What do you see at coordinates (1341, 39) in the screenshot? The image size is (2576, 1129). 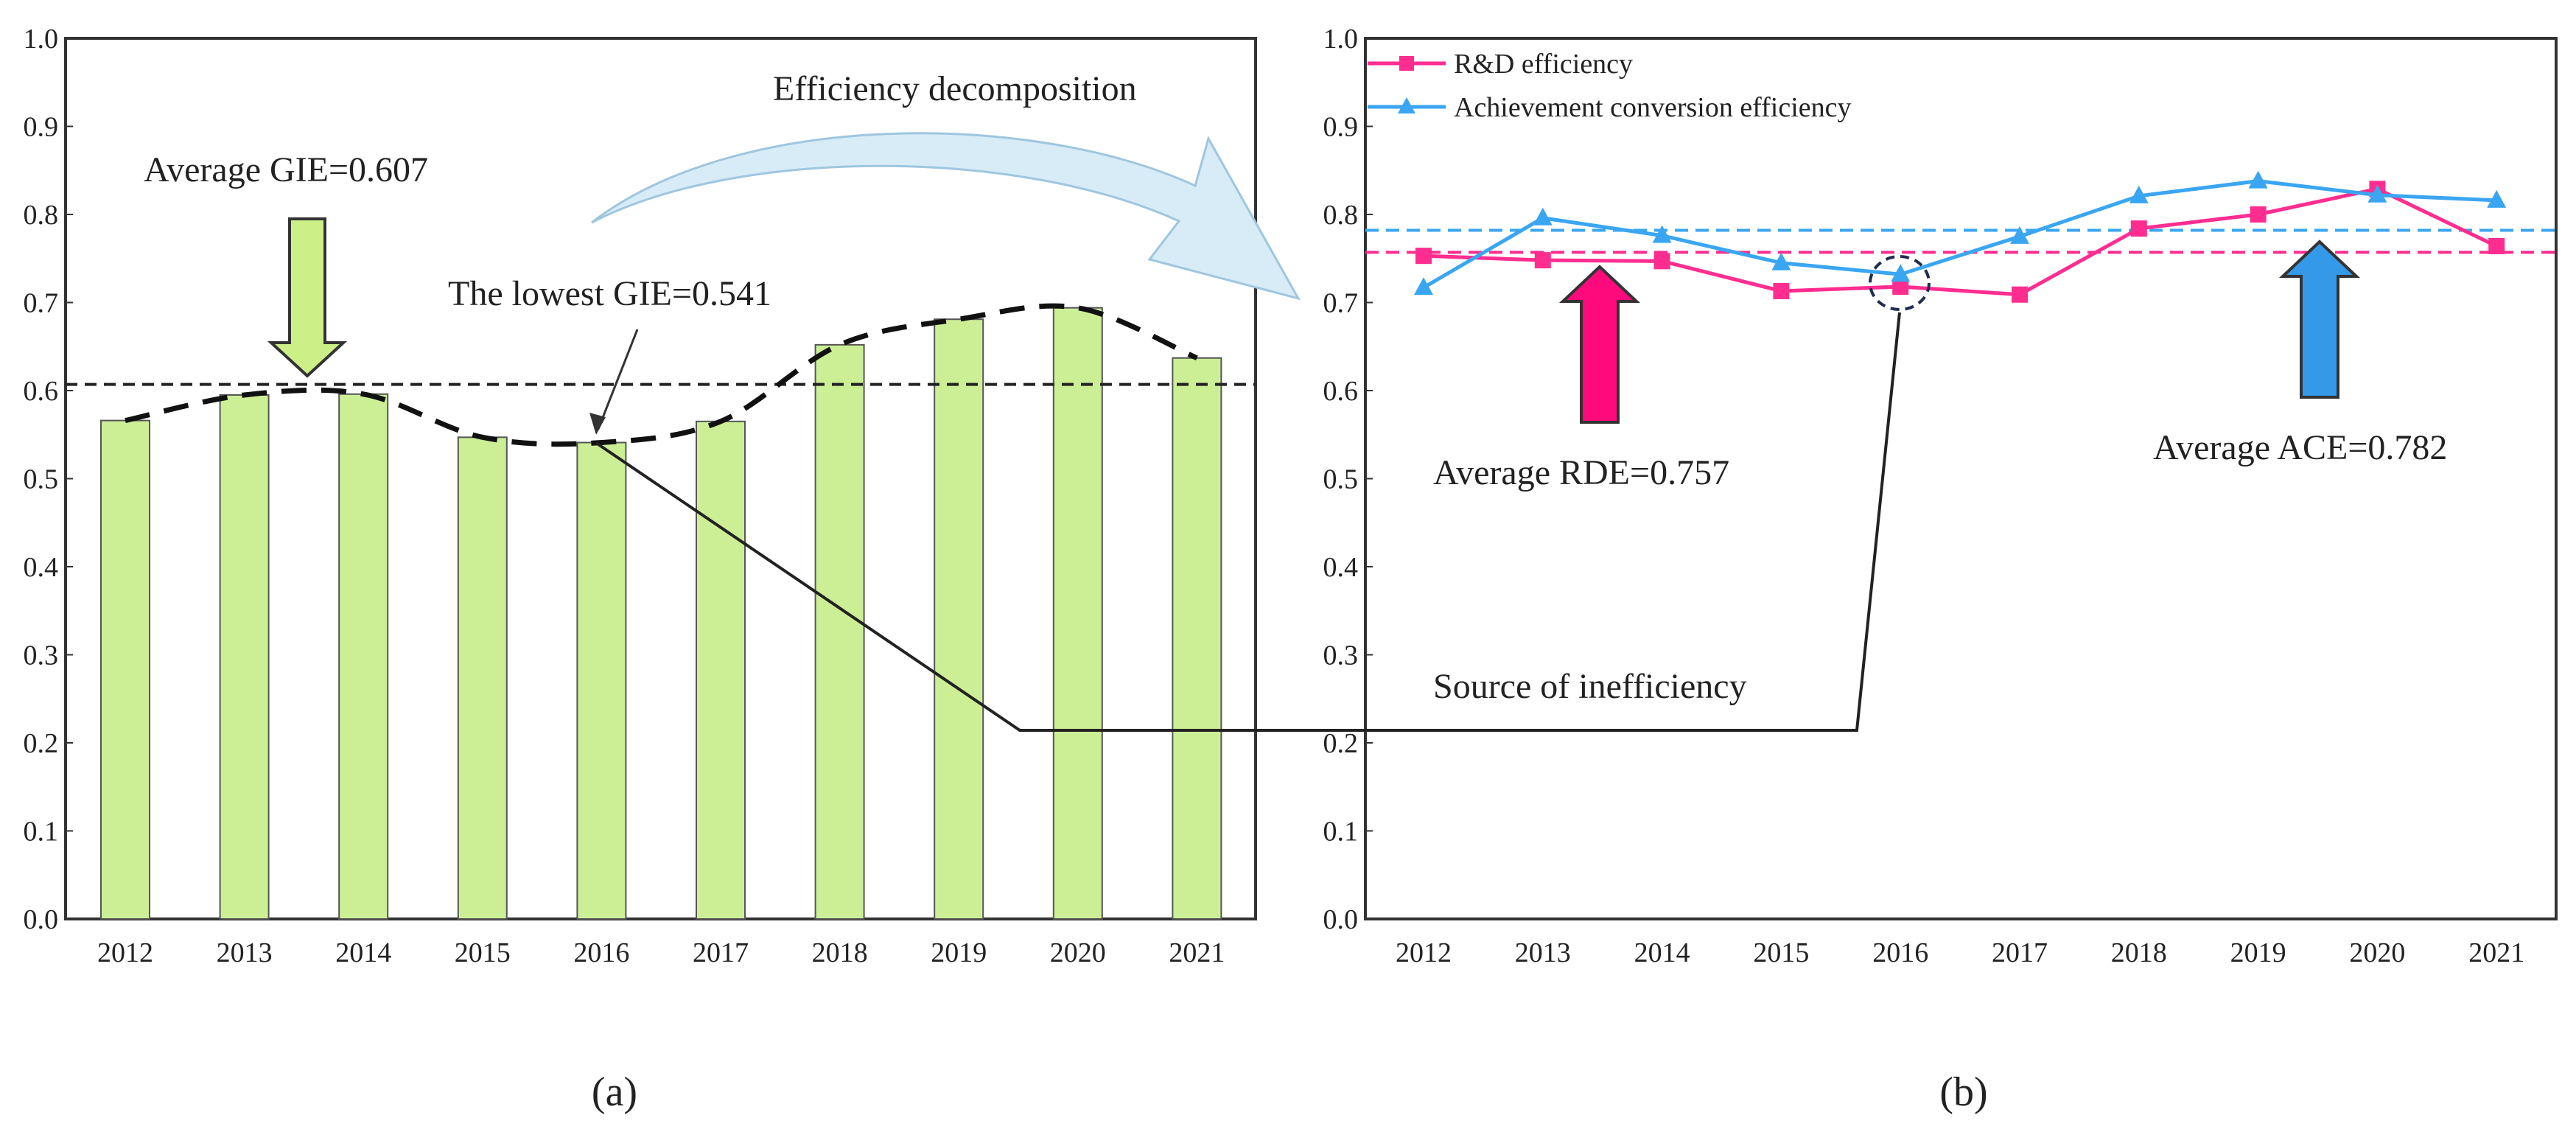 I see `b-y-tick-label: 1.0` at bounding box center [1341, 39].